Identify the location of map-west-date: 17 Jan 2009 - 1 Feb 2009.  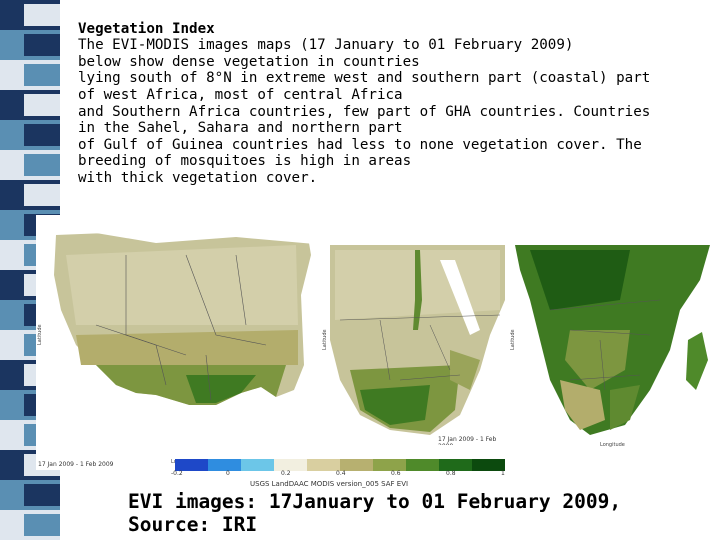
(76, 464).